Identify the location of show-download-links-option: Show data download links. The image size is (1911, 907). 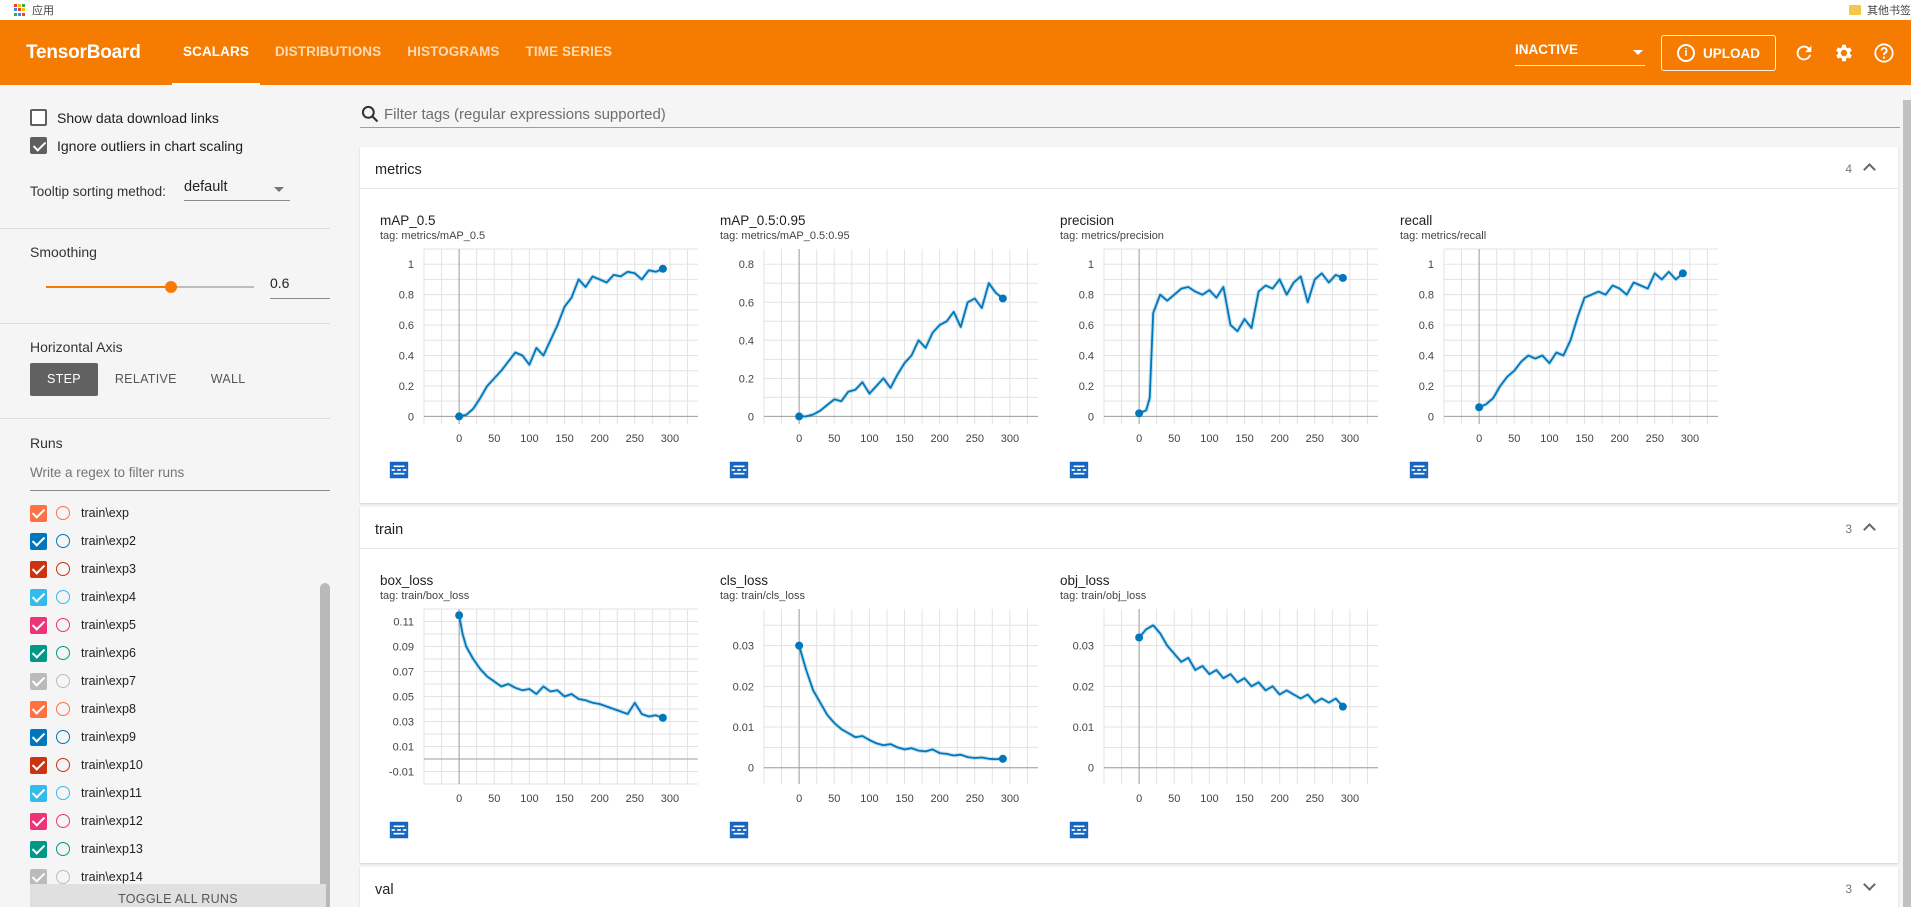
(124, 117).